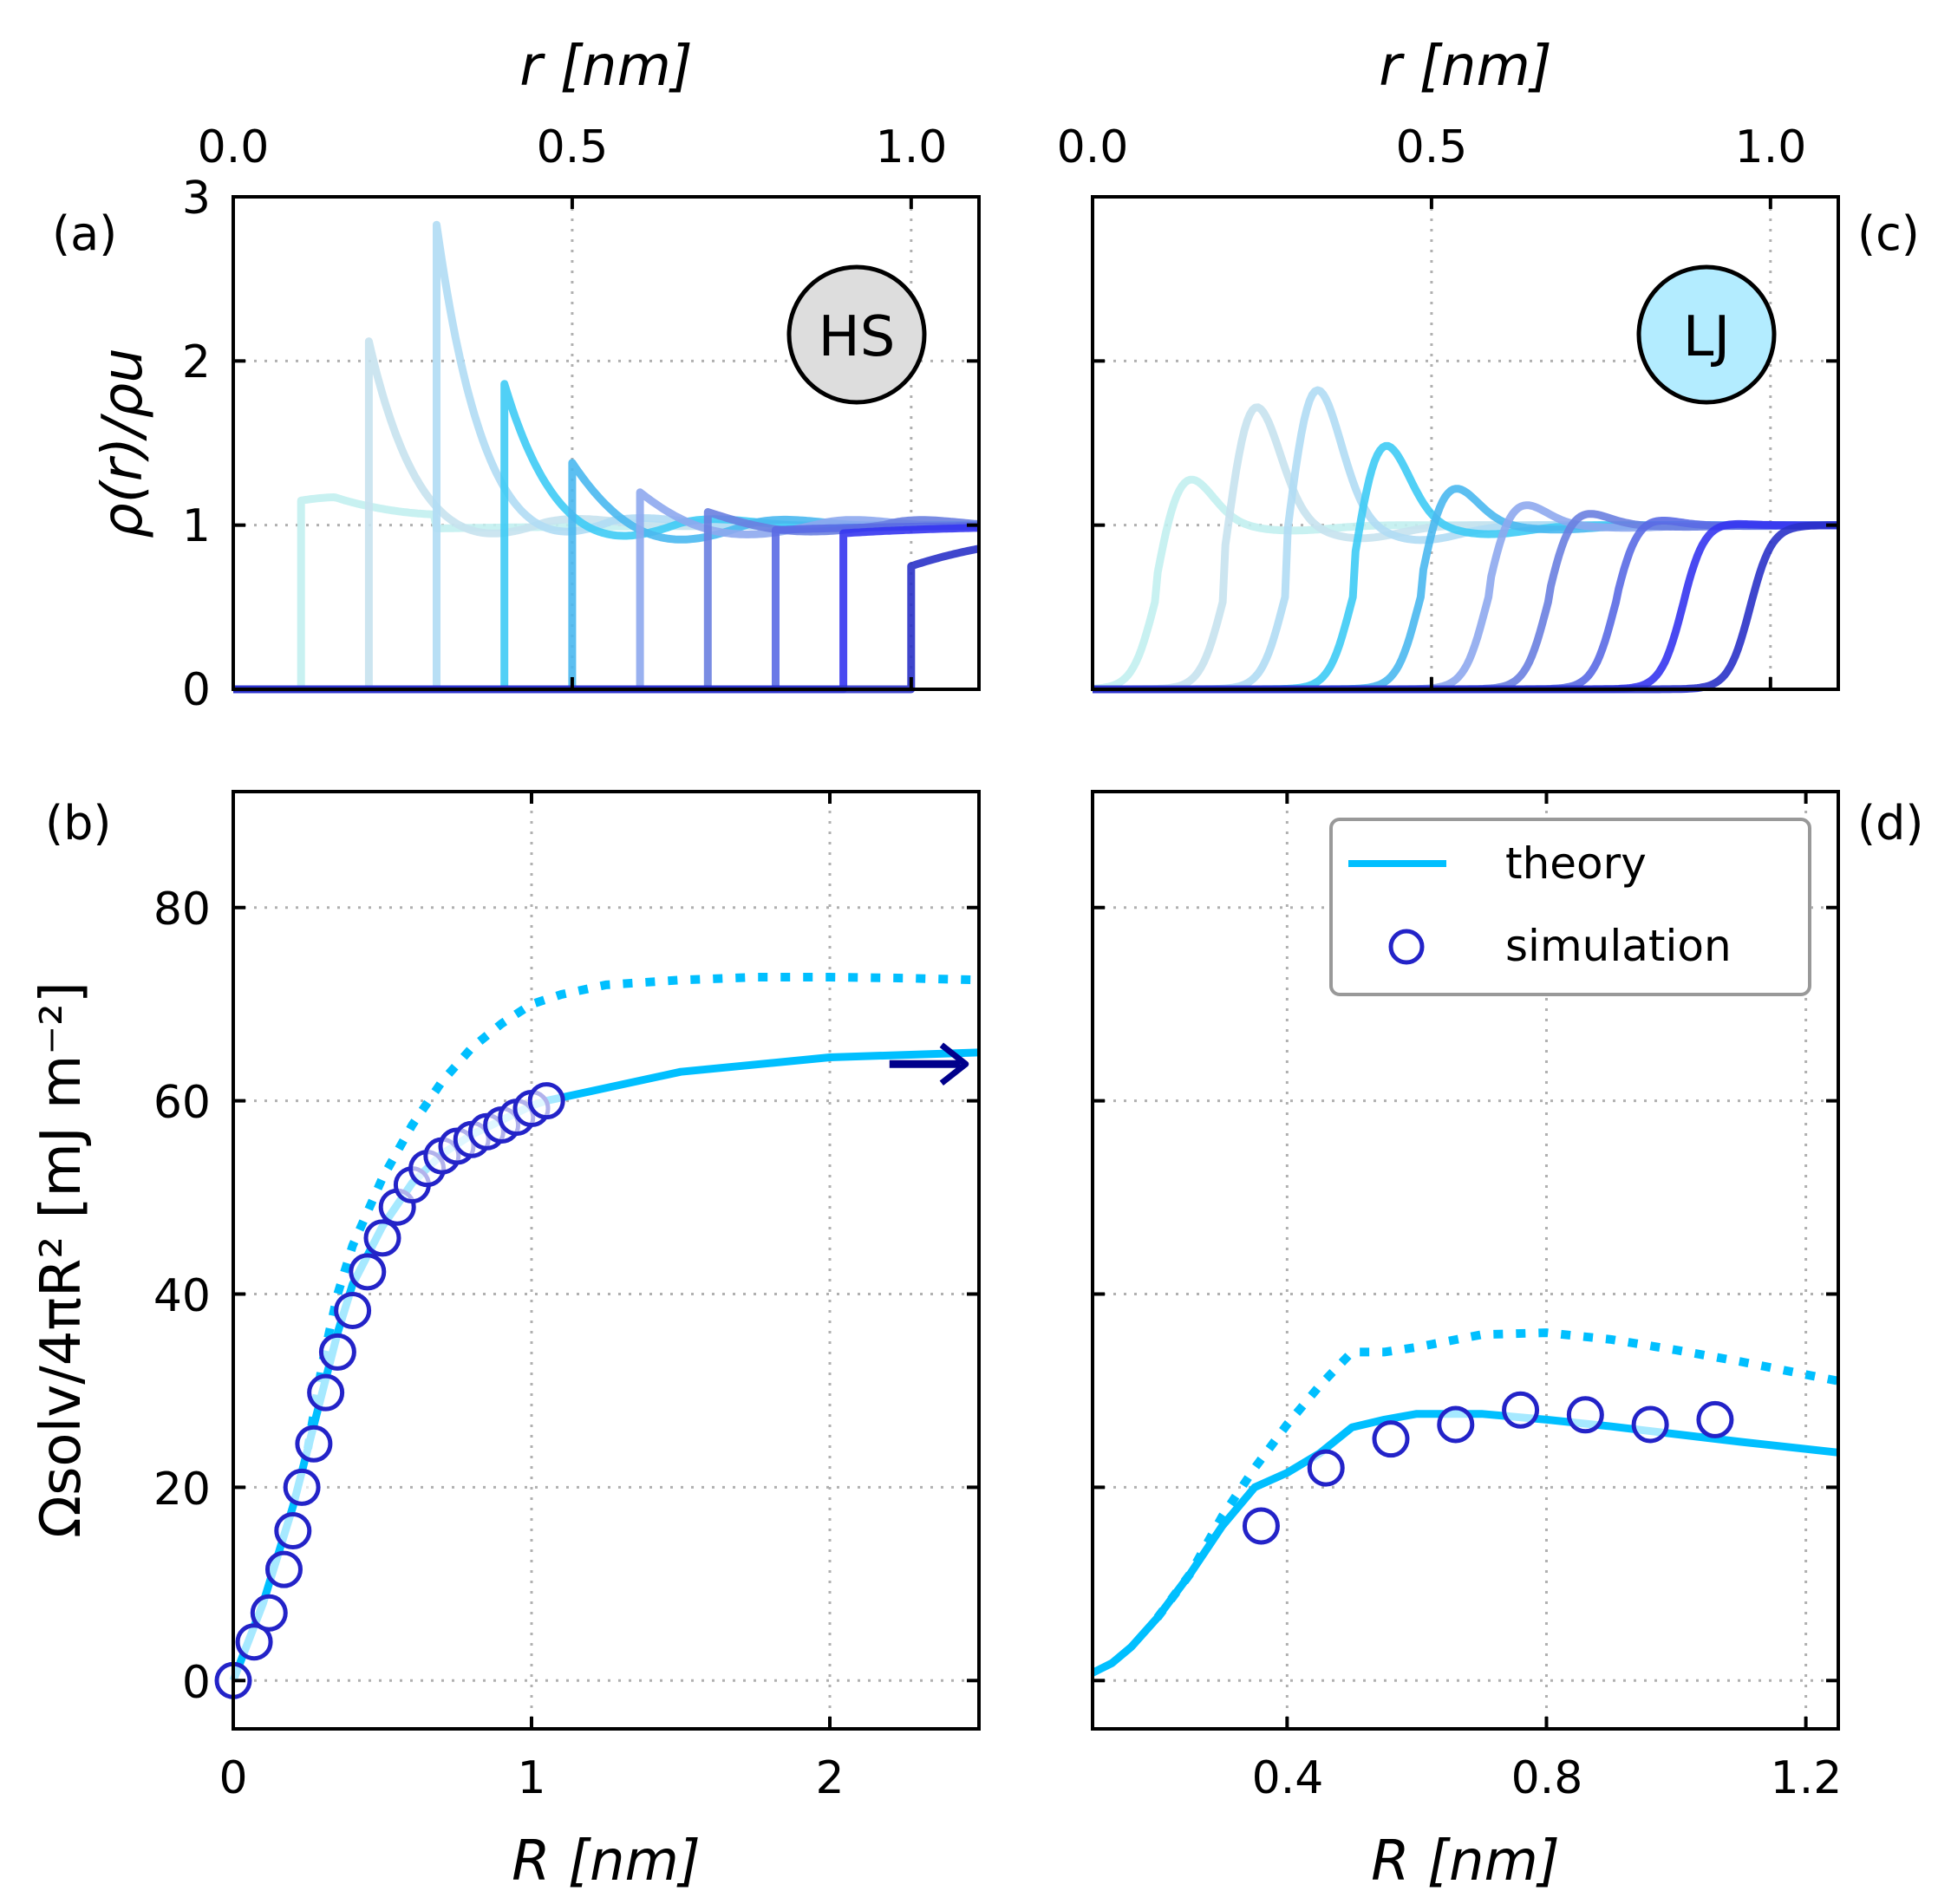 The width and height of the screenshot is (1951, 1904). Describe the element at coordinates (1432, 147) in the screenshot. I see `tick-label-r-c: 0.5` at that location.